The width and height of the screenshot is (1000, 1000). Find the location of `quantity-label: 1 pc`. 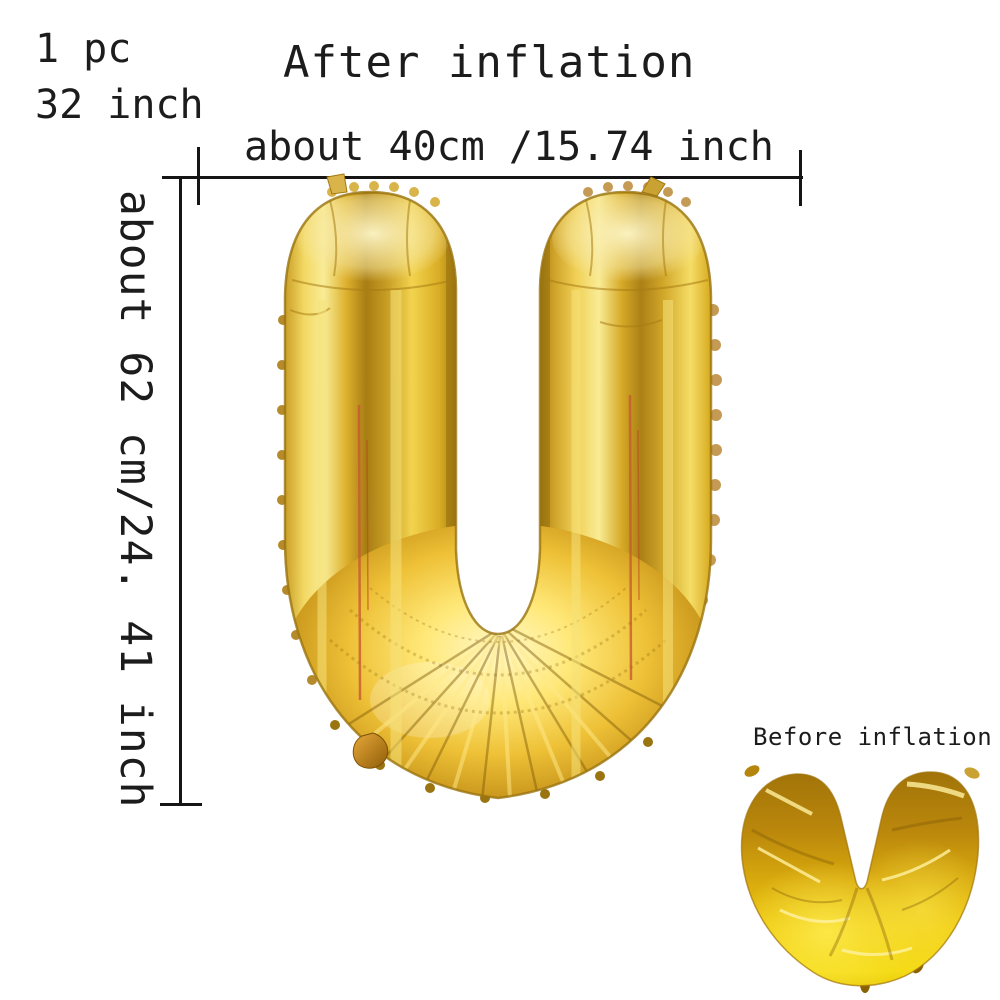

quantity-label: 1 pc is located at coordinates (83, 49).